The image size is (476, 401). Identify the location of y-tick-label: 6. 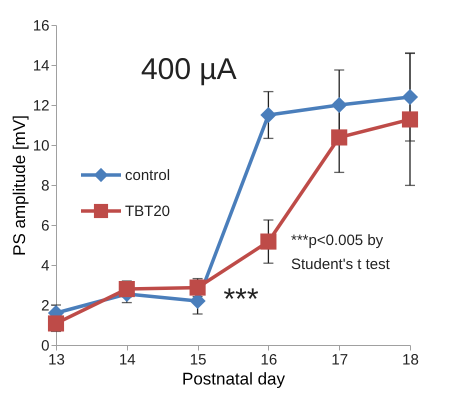
(45, 226).